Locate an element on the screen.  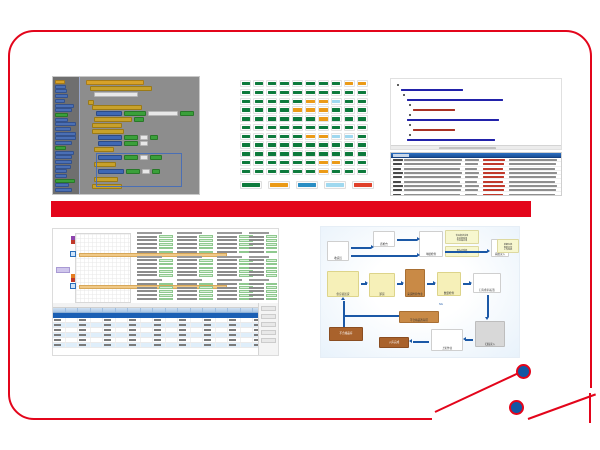
code-horizontal-scrollbar is located at coordinates (476, 147).